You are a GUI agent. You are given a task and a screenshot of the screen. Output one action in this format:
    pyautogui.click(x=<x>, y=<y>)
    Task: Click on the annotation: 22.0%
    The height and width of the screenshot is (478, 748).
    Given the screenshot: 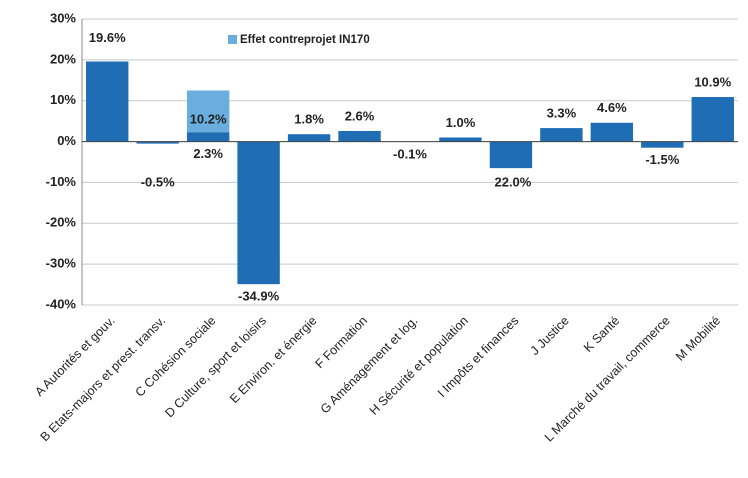 What is the action you would take?
    pyautogui.click(x=512, y=181)
    